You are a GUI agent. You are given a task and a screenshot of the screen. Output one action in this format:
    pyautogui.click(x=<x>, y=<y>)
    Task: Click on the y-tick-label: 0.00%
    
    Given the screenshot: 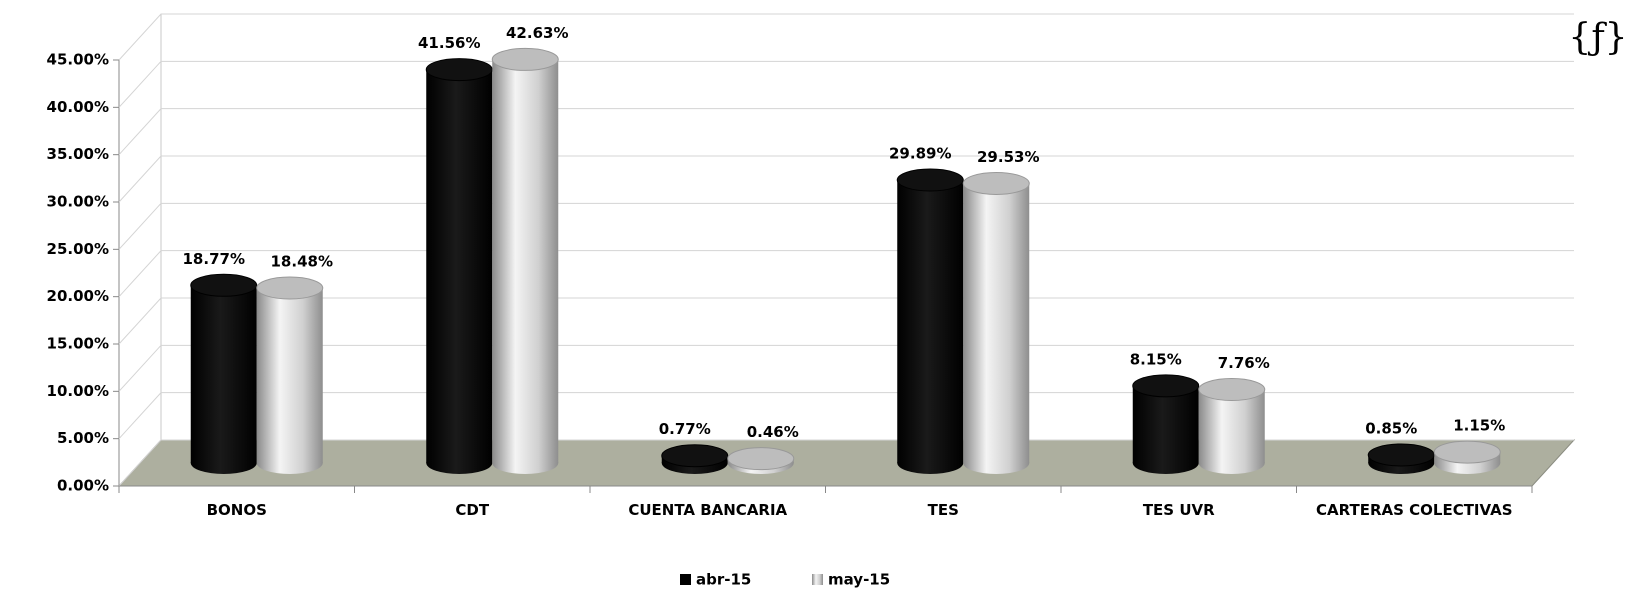 What is the action you would take?
    pyautogui.click(x=83, y=486)
    